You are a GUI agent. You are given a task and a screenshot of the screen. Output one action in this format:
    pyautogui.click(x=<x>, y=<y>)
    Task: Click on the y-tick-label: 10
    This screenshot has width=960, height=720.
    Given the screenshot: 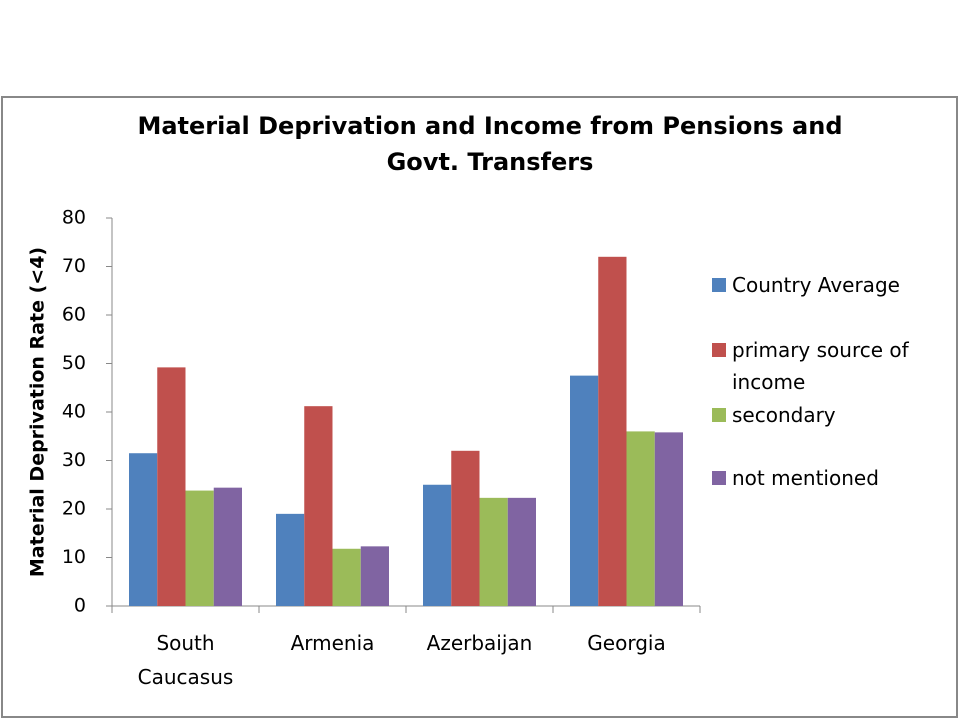 What is the action you would take?
    pyautogui.click(x=74, y=557)
    